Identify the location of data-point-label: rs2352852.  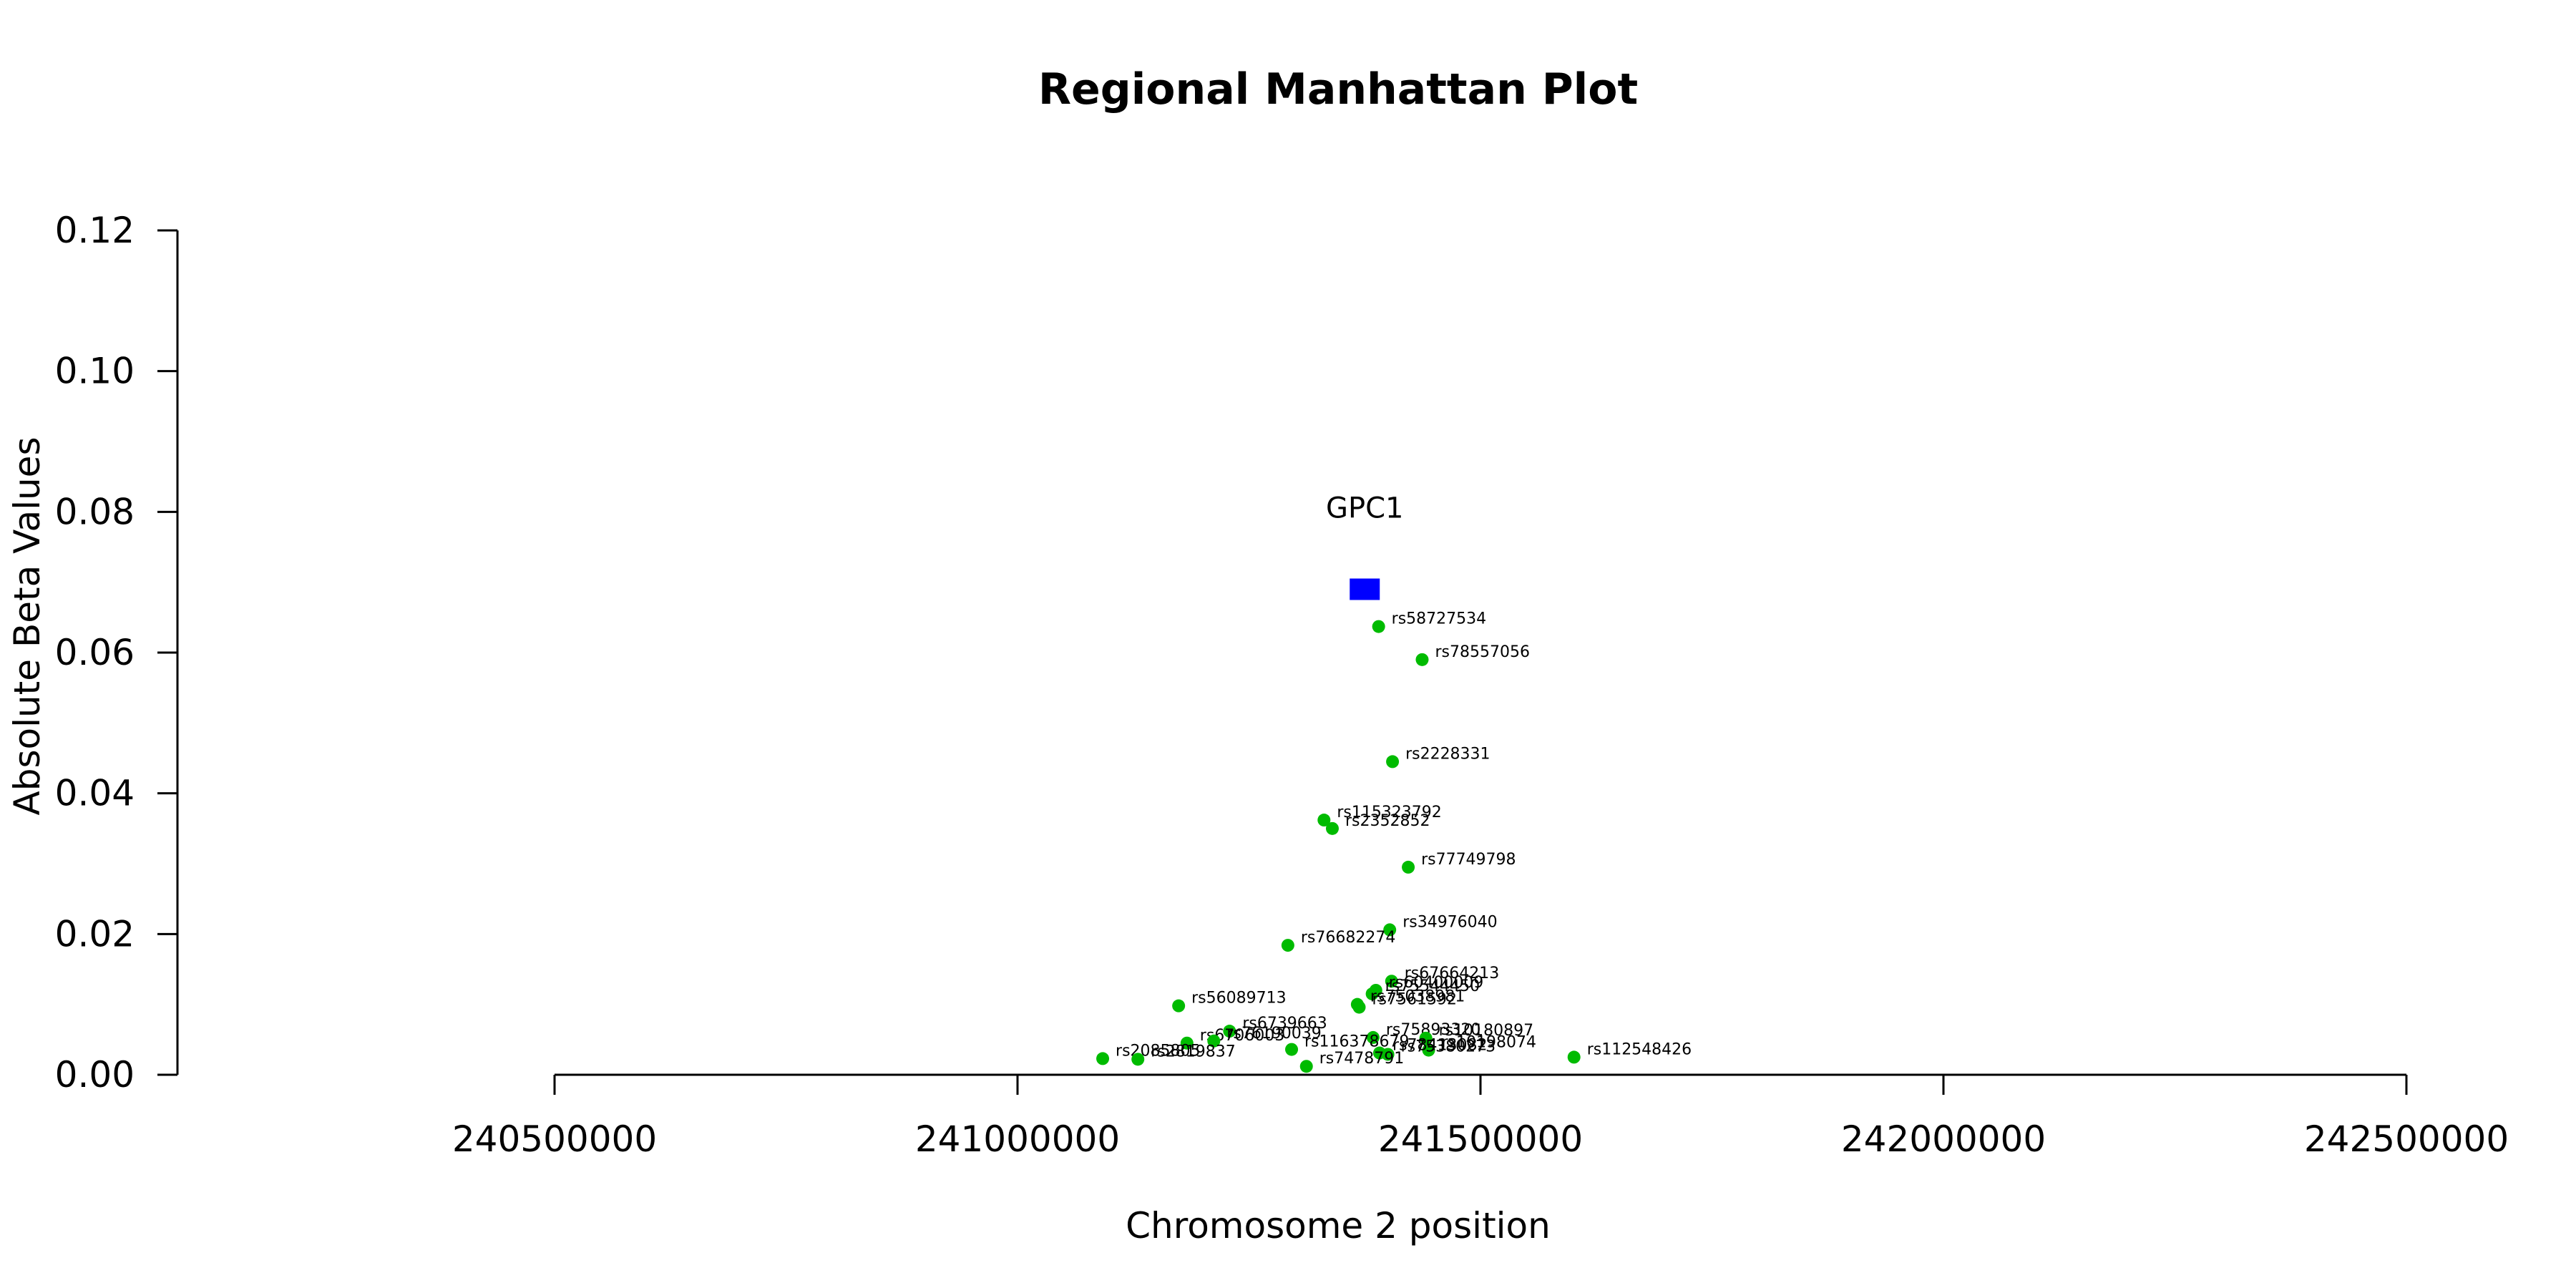
(1387, 821).